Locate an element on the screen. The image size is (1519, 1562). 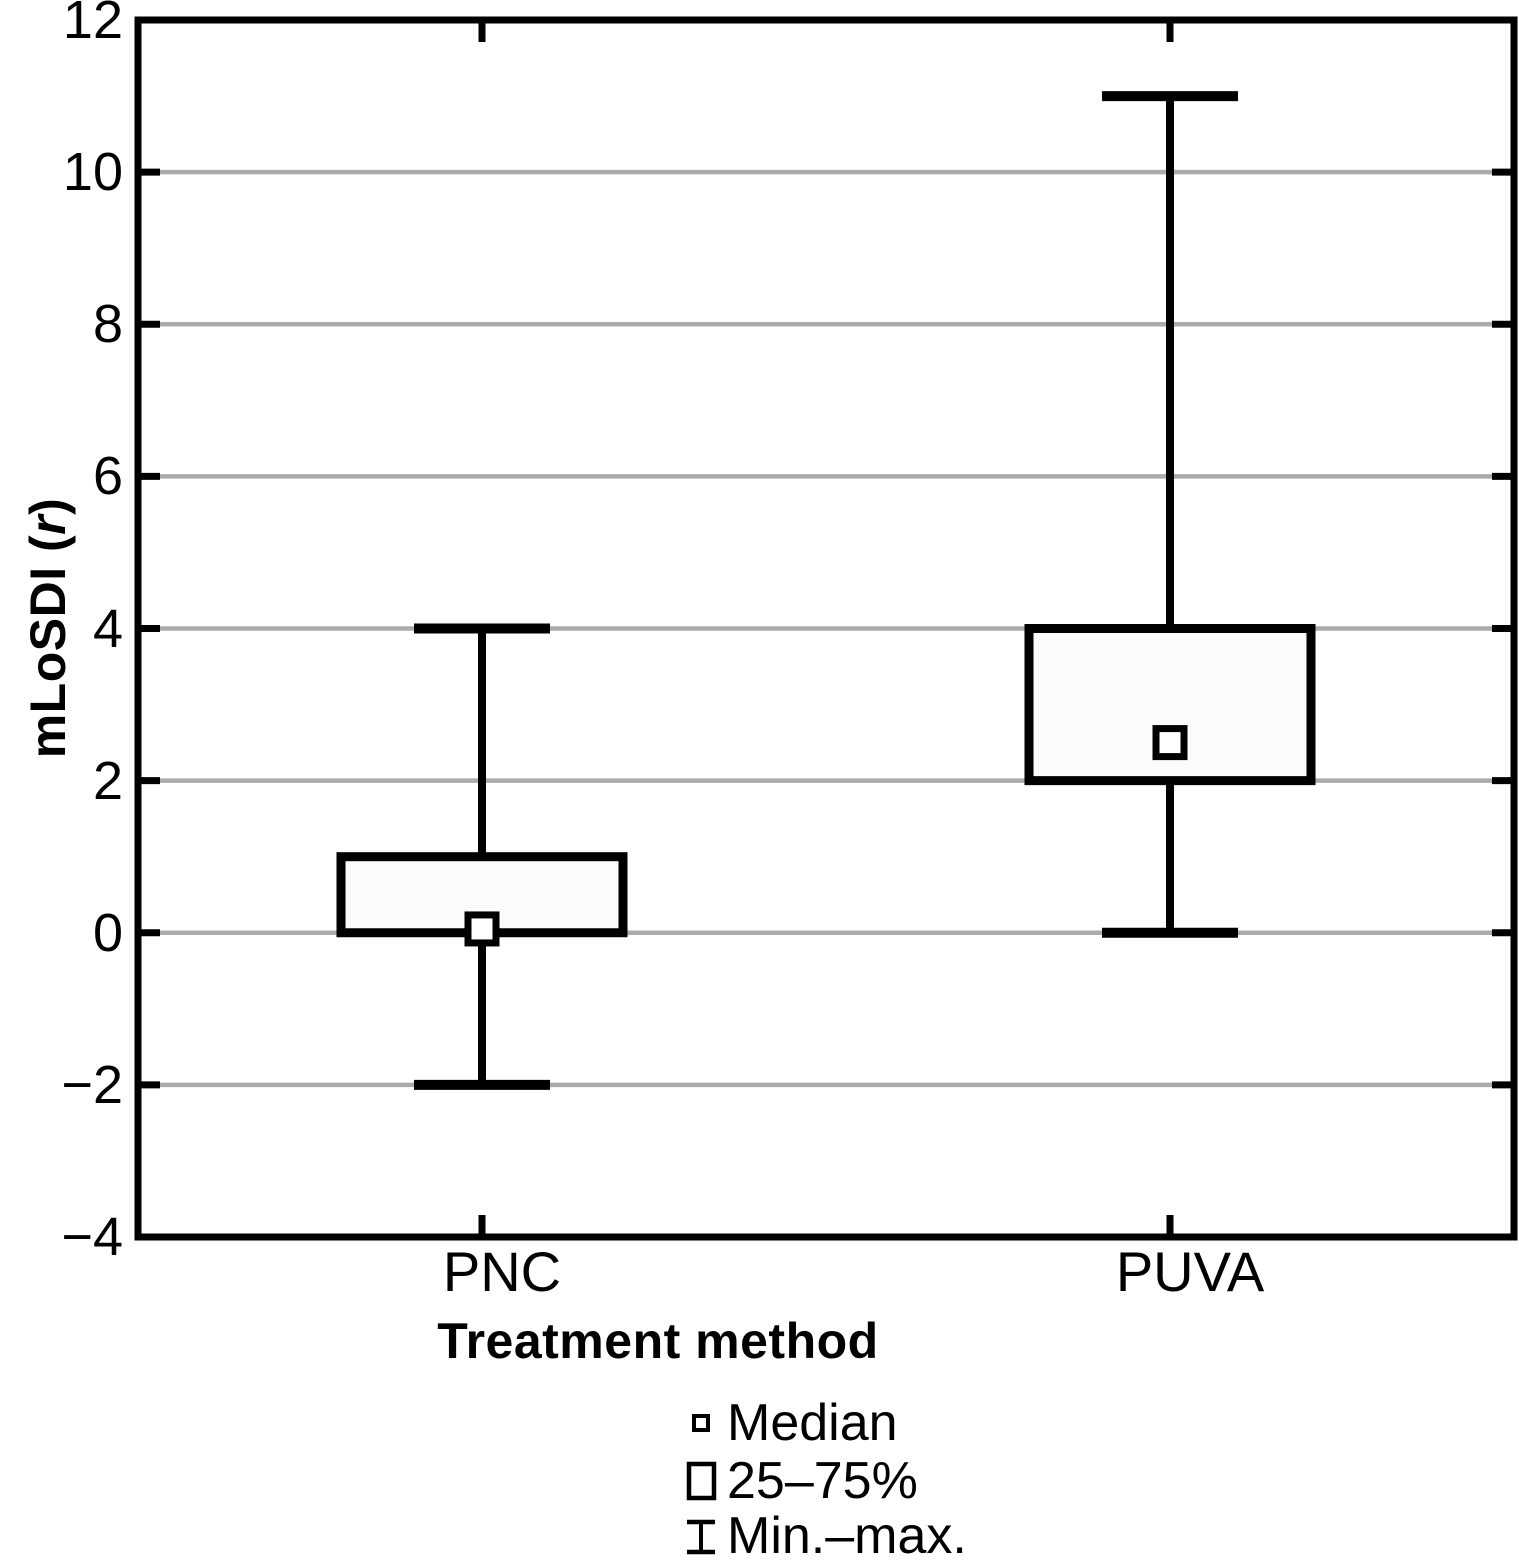
legend-label-min-max: Min.–max. is located at coordinates (847, 1534).